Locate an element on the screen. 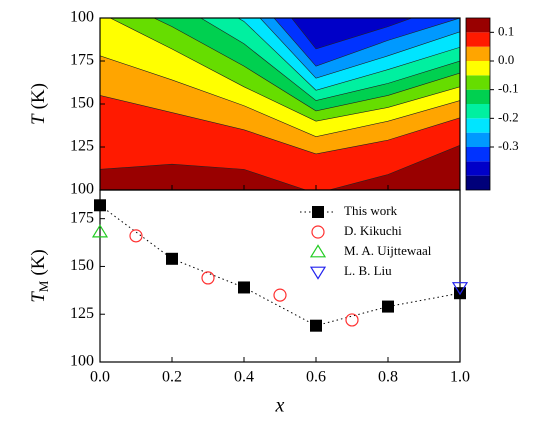 This screenshot has width=549, height=421. colorbar-tick-label: 0.1 is located at coordinates (506, 30).